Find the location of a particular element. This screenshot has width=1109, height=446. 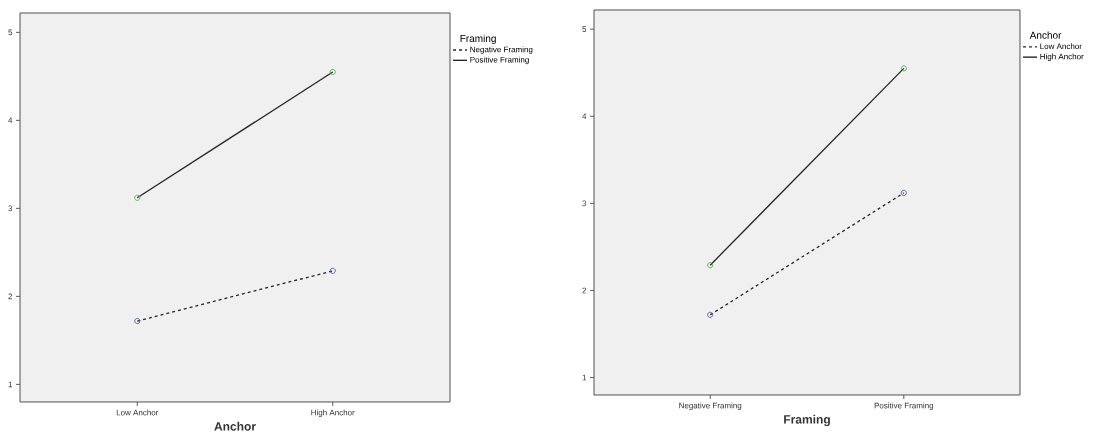

legend-title: Framing is located at coordinates (478, 39).